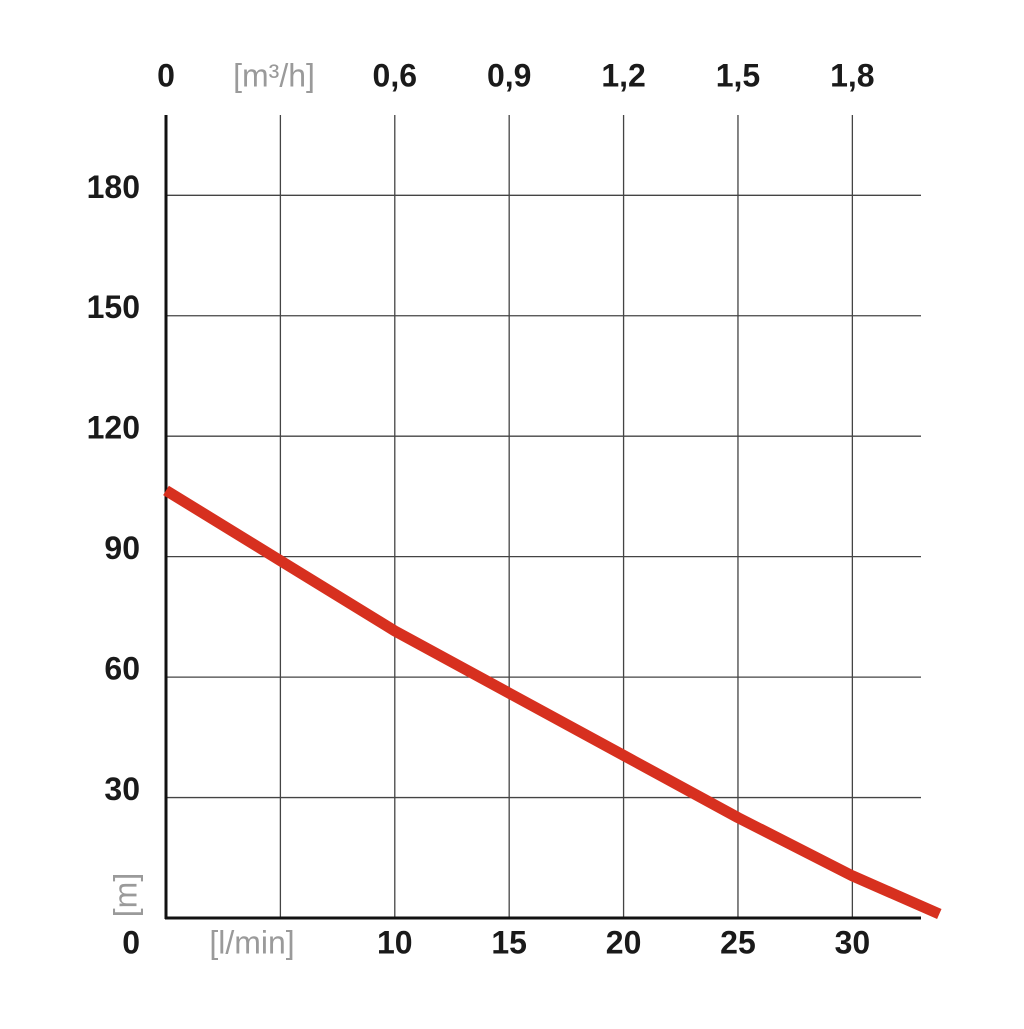 The image size is (1024, 1029). What do you see at coordinates (251, 942) in the screenshot?
I see `x-axis-label: [l/min]` at bounding box center [251, 942].